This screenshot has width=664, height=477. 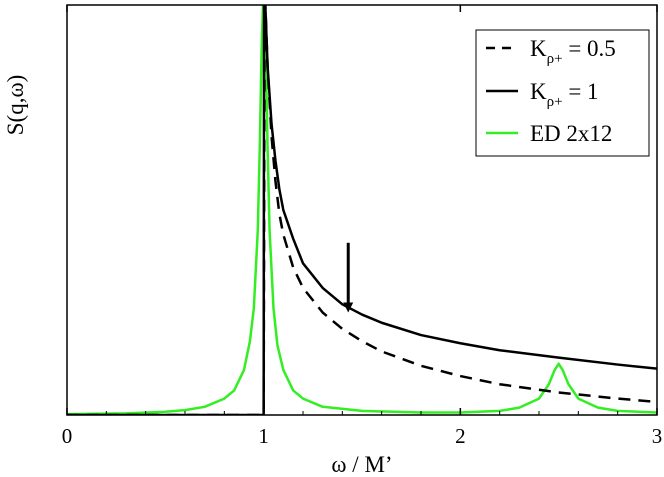 I want to click on legend-box, so click(x=562, y=93).